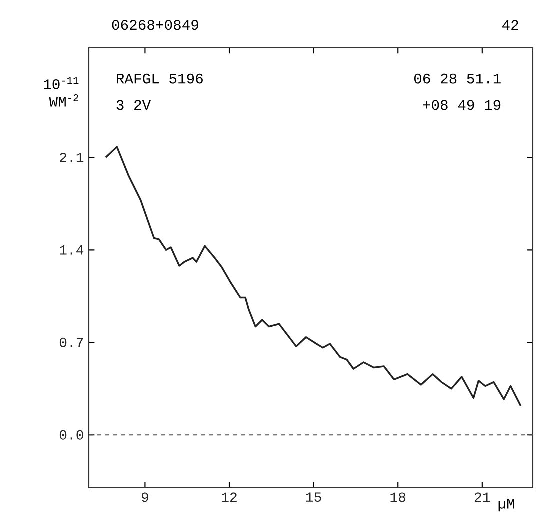 Image resolution: width=537 pixels, height=522 pixels. What do you see at coordinates (457, 79) in the screenshot?
I see `annotation: 06 28 51.1` at bounding box center [457, 79].